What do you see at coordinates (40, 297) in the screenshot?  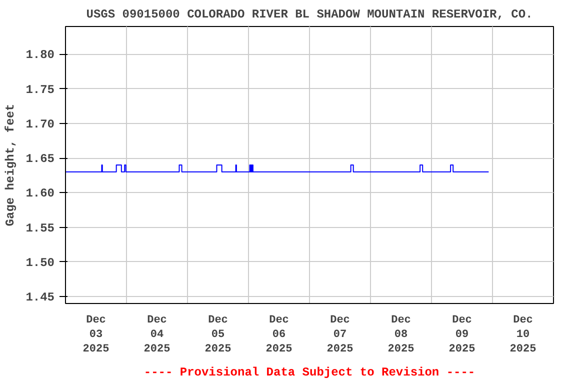 I see `y-tick-label: 1.45` at bounding box center [40, 297].